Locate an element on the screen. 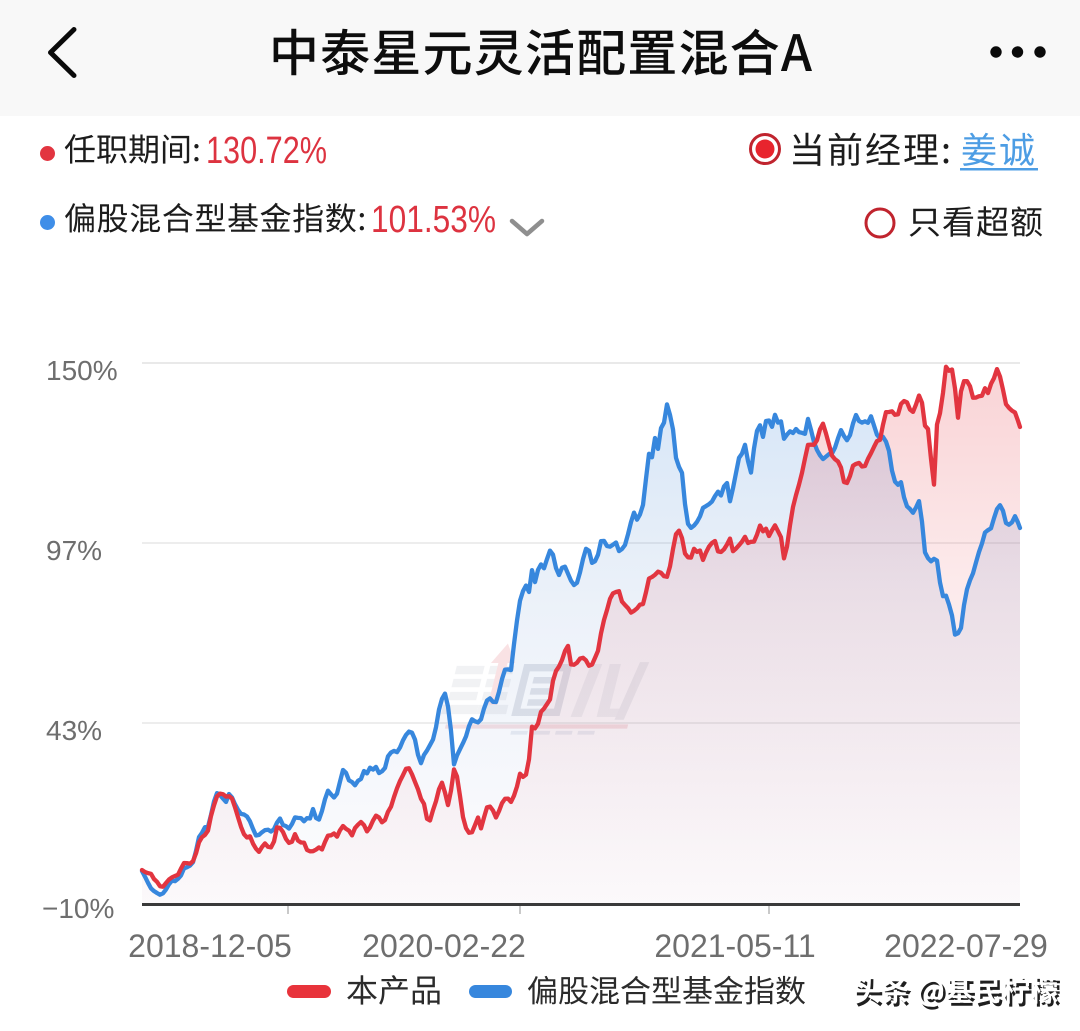  svg-text: 2020-02-22 is located at coordinates (444, 946).